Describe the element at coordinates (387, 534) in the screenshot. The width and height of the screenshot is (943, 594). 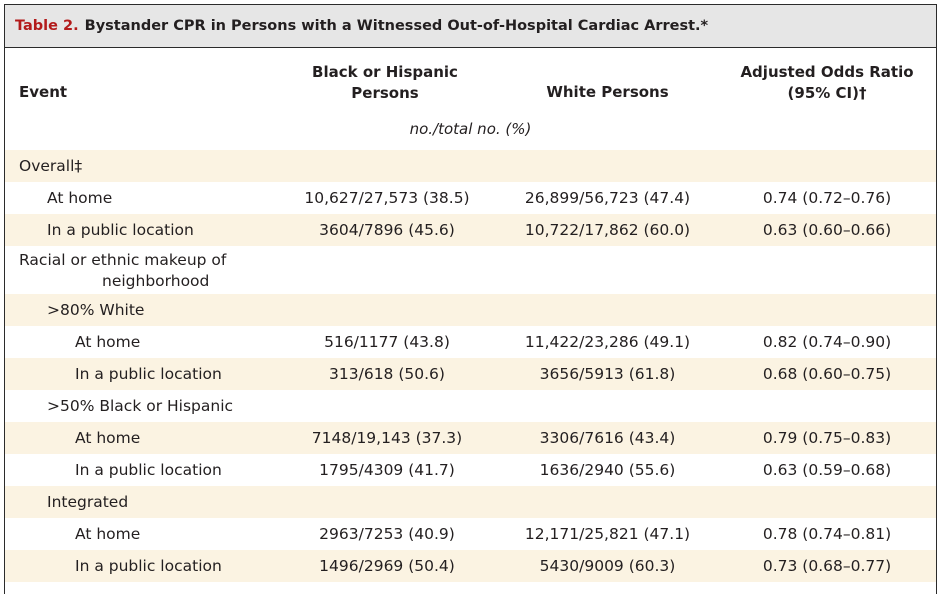
I see `row-black-hispanic: 2963/7253 (40.9)` at that location.